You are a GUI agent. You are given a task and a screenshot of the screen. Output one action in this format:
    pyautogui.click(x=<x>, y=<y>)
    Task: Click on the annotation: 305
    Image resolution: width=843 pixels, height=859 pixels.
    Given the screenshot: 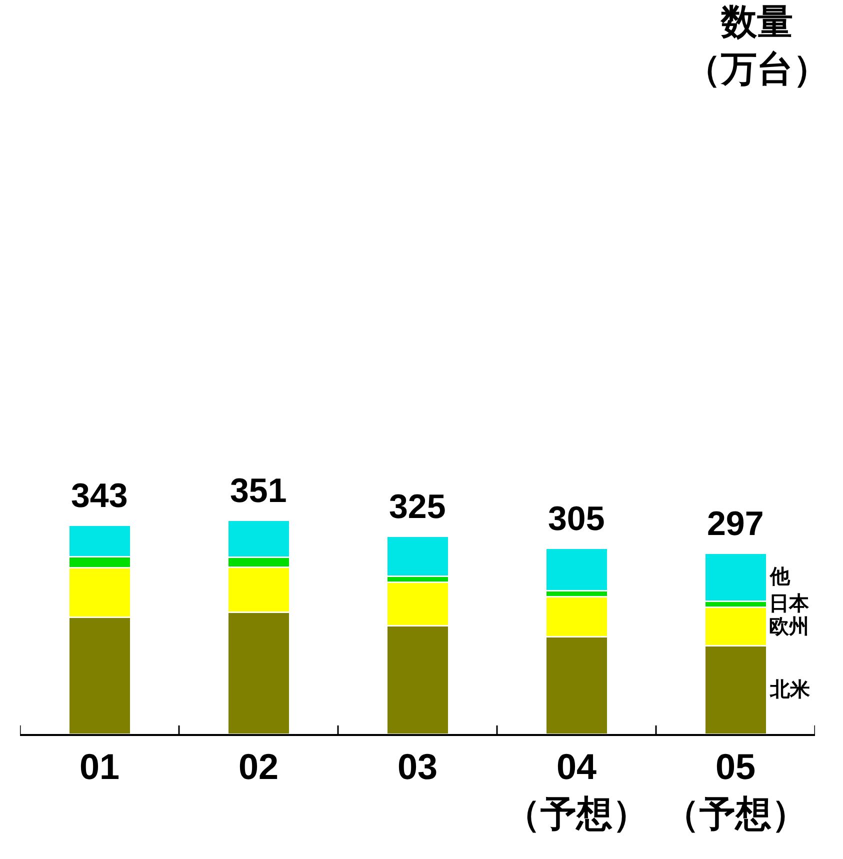 What is the action you would take?
    pyautogui.click(x=576, y=519)
    